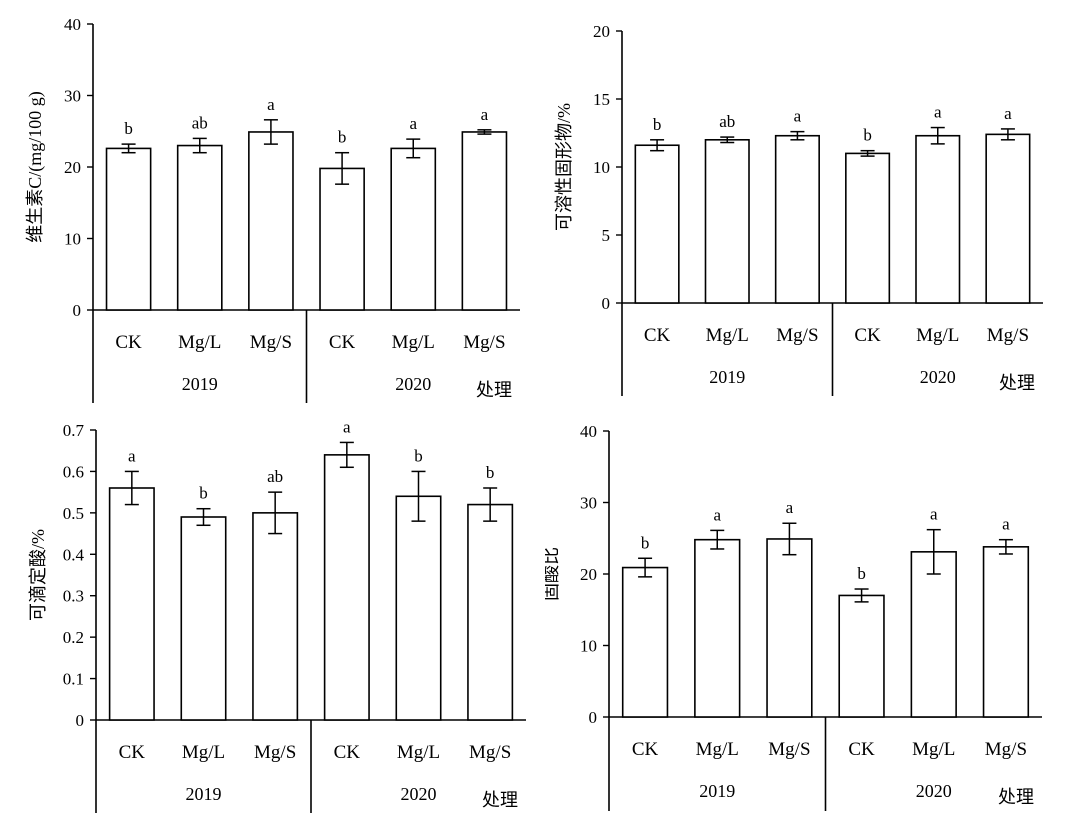 This screenshot has width=1085, height=824. What do you see at coordinates (35, 167) in the screenshot?
I see `y-axis-title: 维生素C/(mg/100 g)` at bounding box center [35, 167].